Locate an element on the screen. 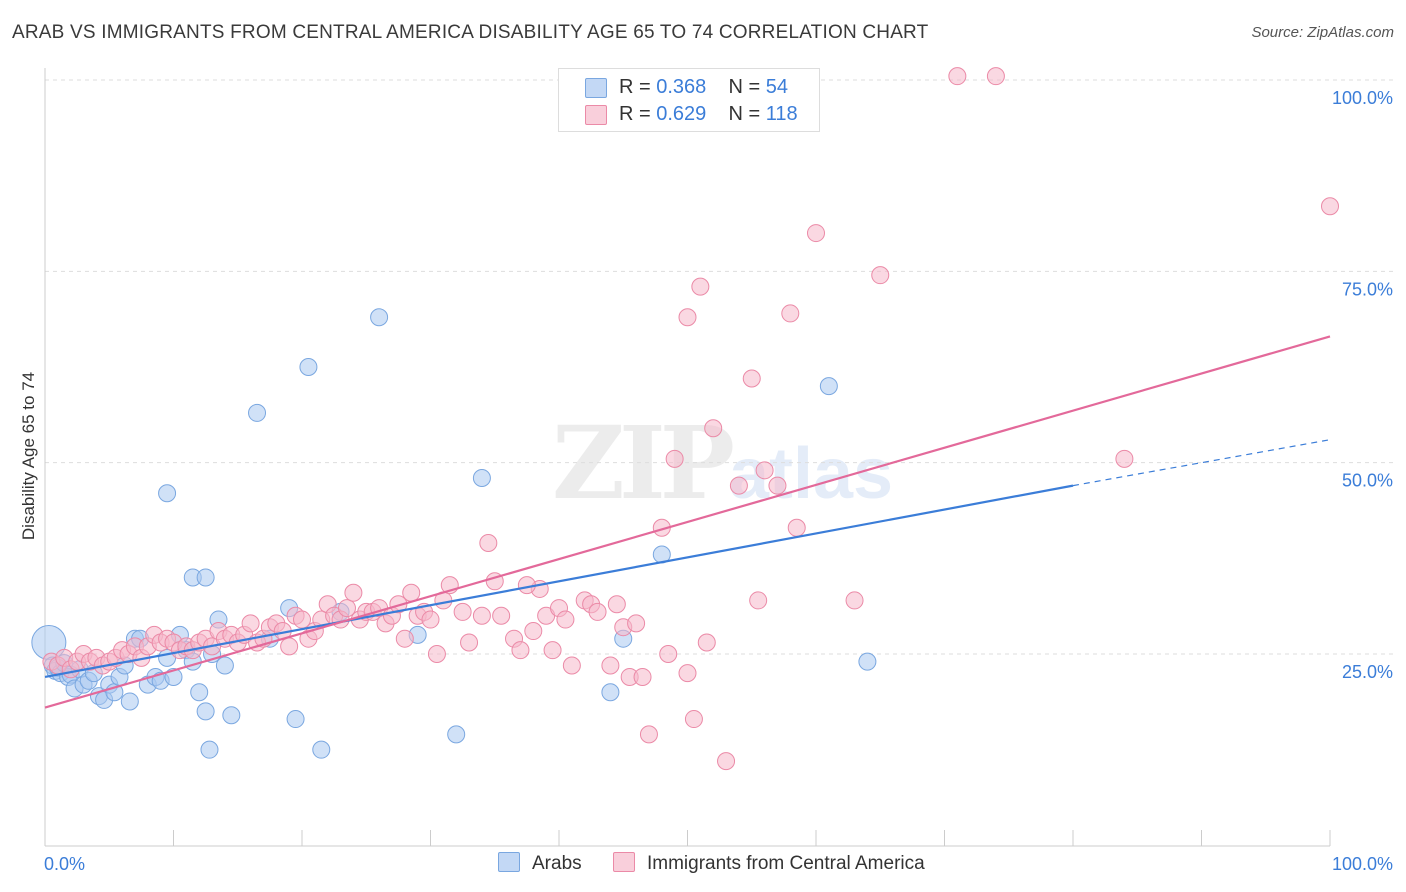 This screenshot has width=1406, height=892. y-tick-label: 25.0% is located at coordinates (1367, 672).